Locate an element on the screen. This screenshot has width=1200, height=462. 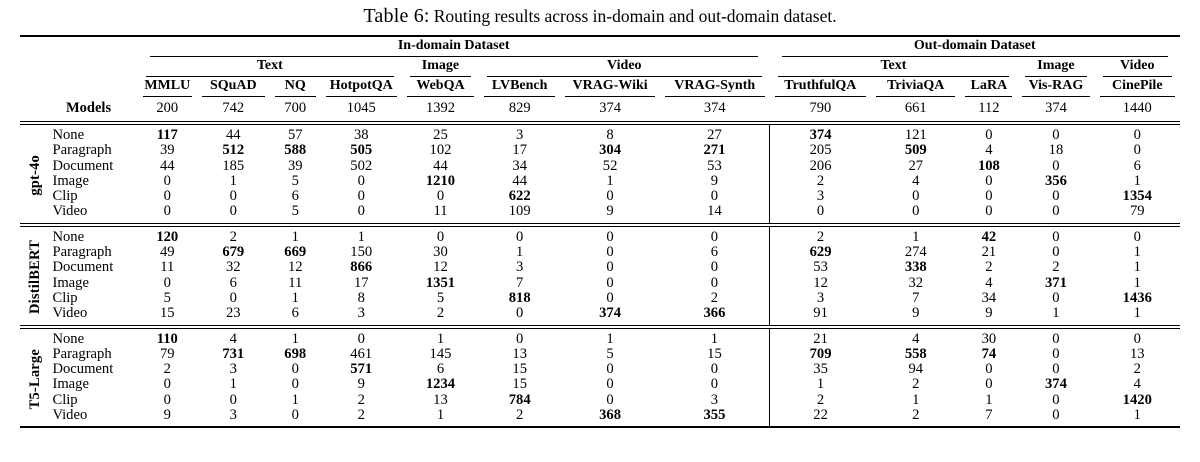
data-cell: 18 is located at coordinates (1056, 150).